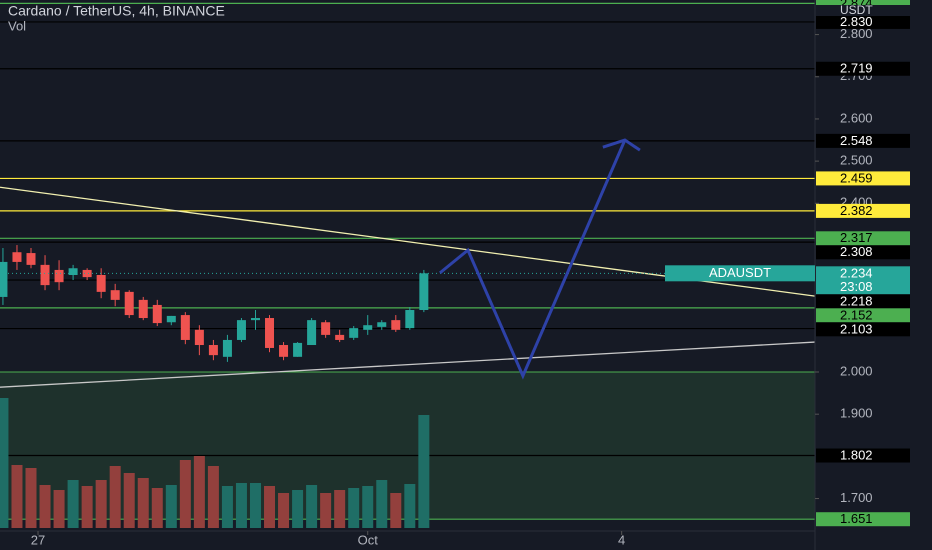 Image resolution: width=932 pixels, height=550 pixels. Describe the element at coordinates (856, 237) in the screenshot. I see `price-label: 2.317` at that location.